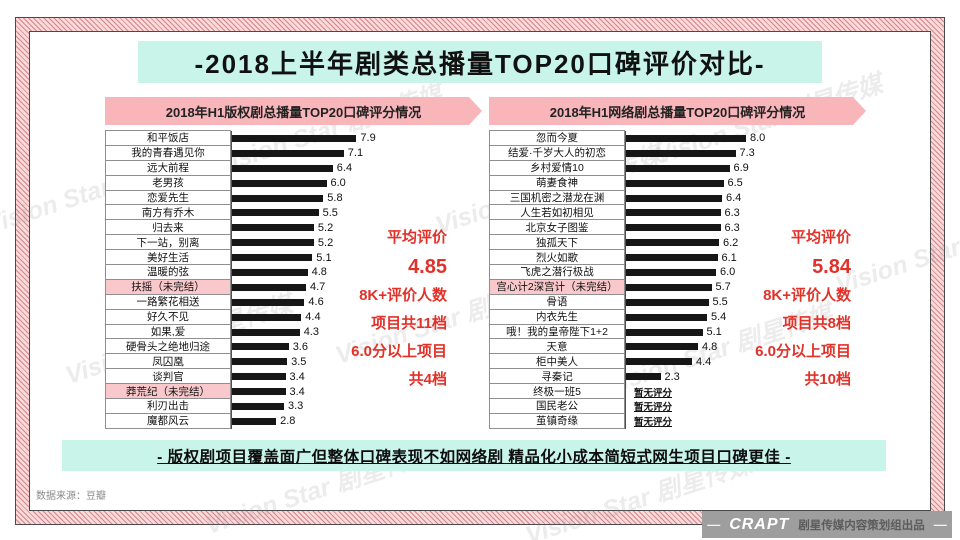  What do you see at coordinates (168, 152) in the screenshot?
I see `drama-title-cell: 我的青春遇见你` at bounding box center [168, 152].